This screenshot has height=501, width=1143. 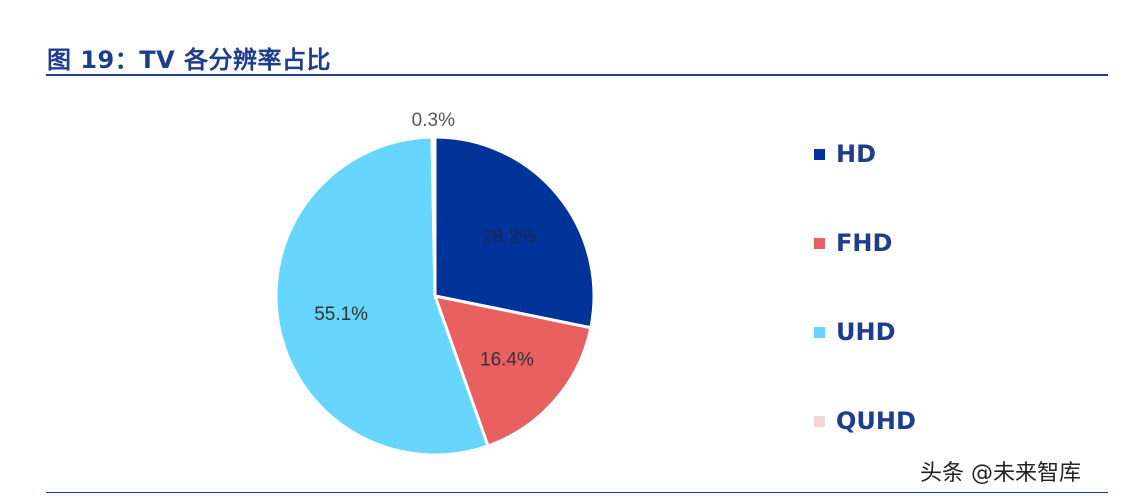 I want to click on pie-slice-quhd, so click(x=433, y=216).